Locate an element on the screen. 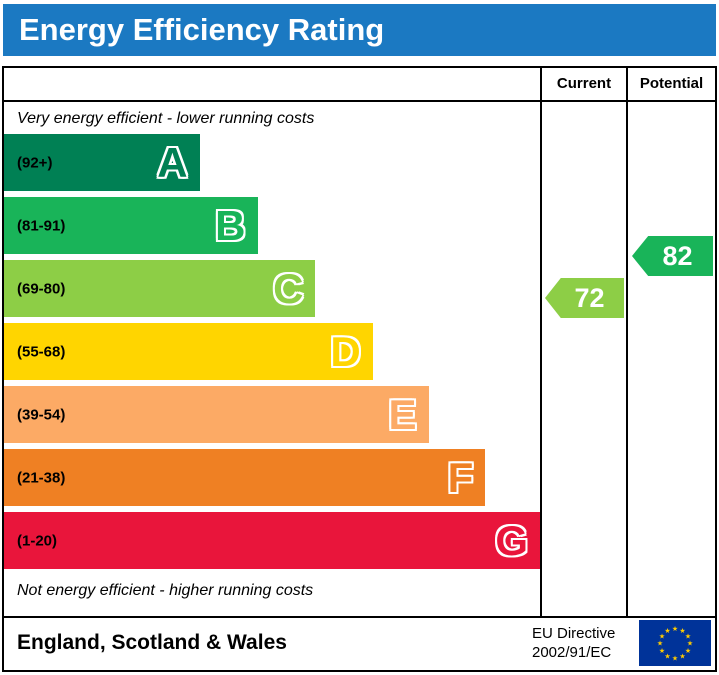 The width and height of the screenshot is (719, 675). eu-flag-icon: ★ ★ ★ ★ ★ ★ ★ ★ ★ ★ ★ ★ is located at coordinates (675, 643).